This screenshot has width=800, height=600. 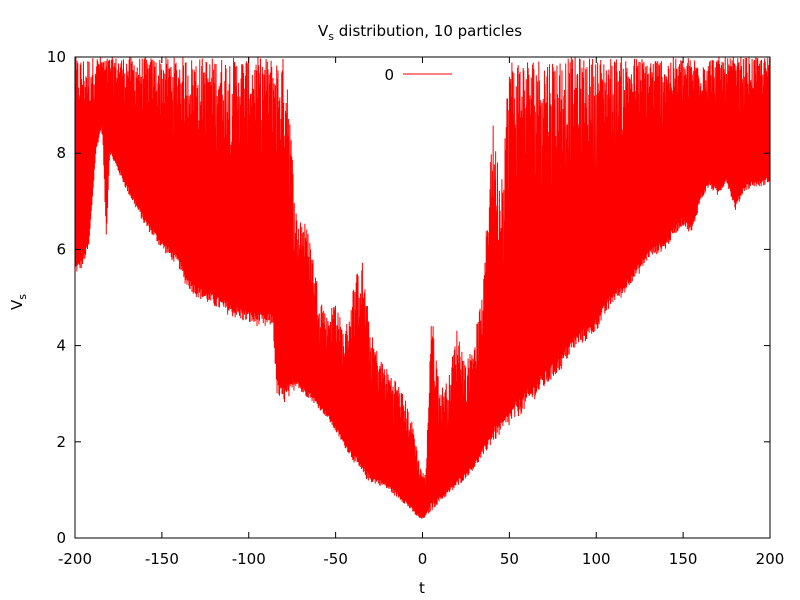 I want to click on legend: 0, so click(x=418, y=75).